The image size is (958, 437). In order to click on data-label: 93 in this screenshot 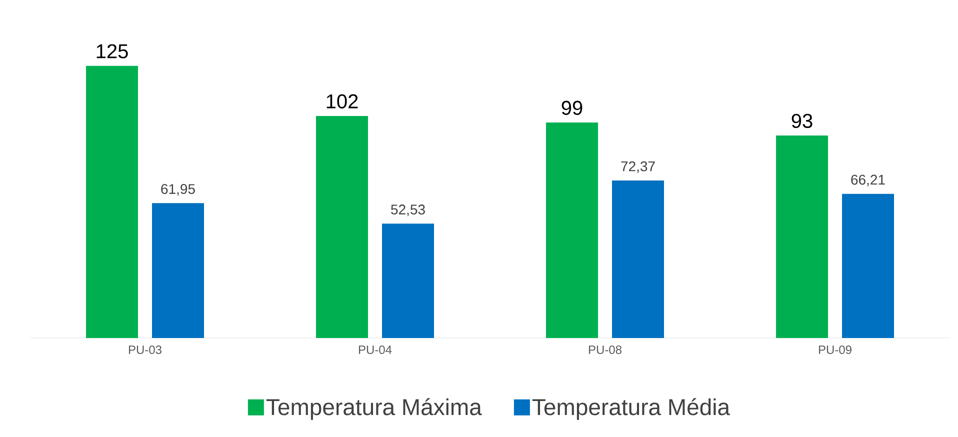, I will do `click(802, 121)`.